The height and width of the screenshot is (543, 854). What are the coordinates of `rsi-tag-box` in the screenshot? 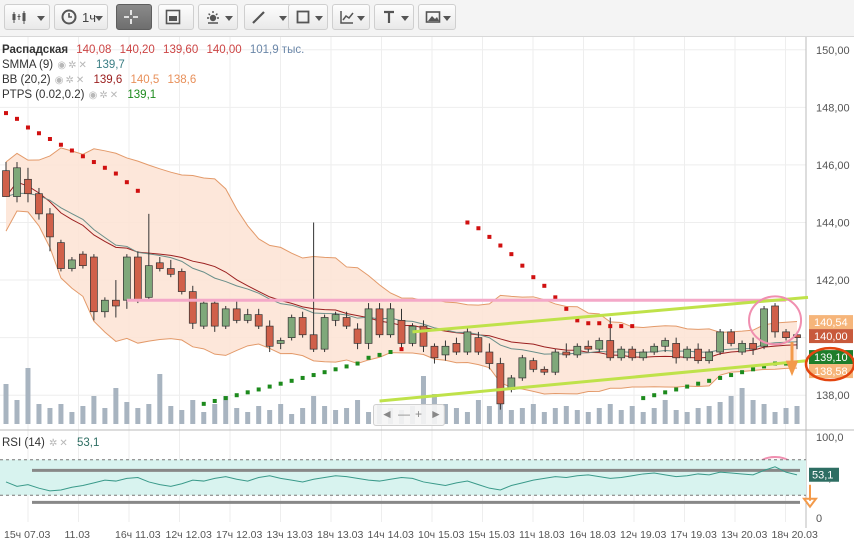 It's located at (824, 474).